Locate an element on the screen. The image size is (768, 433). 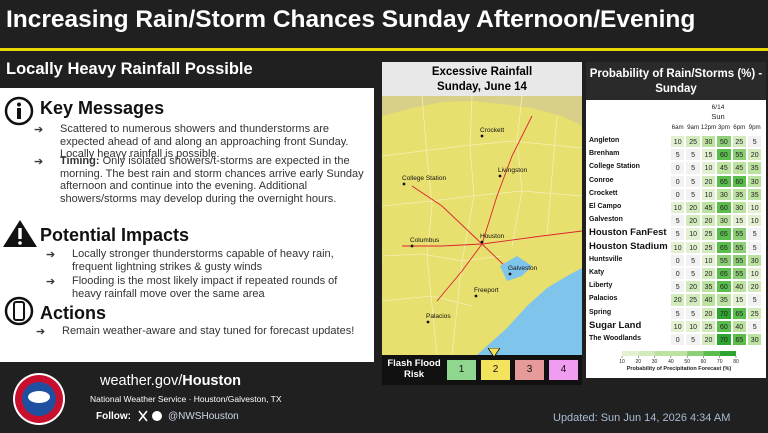
map-subtitle: Sunday, June 14 is located at coordinates (482, 87).